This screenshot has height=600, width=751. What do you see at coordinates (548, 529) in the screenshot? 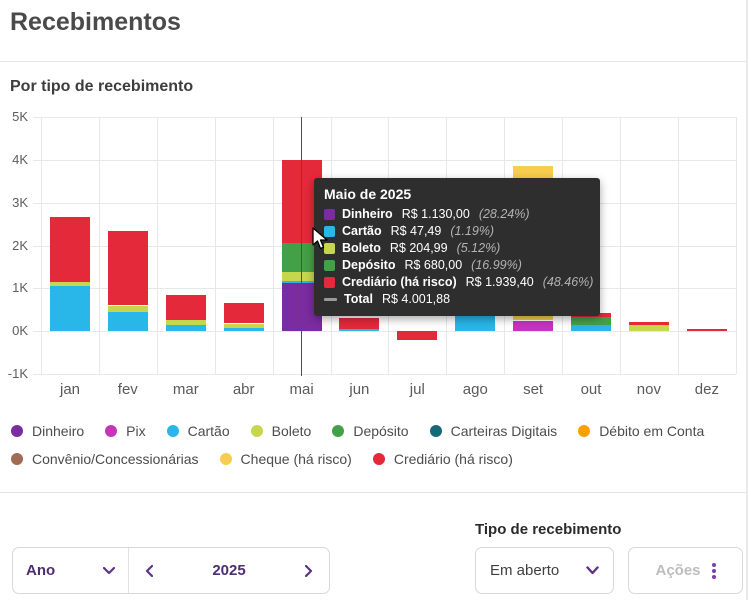
I see `filter-label: Tipo de recebimento` at bounding box center [548, 529].